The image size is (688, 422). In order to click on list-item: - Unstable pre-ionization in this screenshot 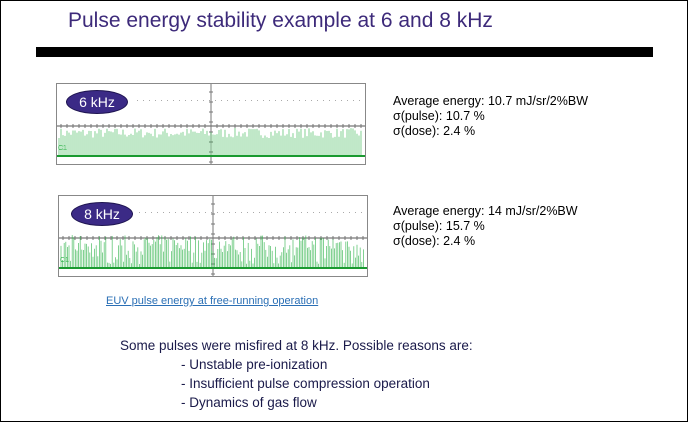, I will do `click(254, 364)`.